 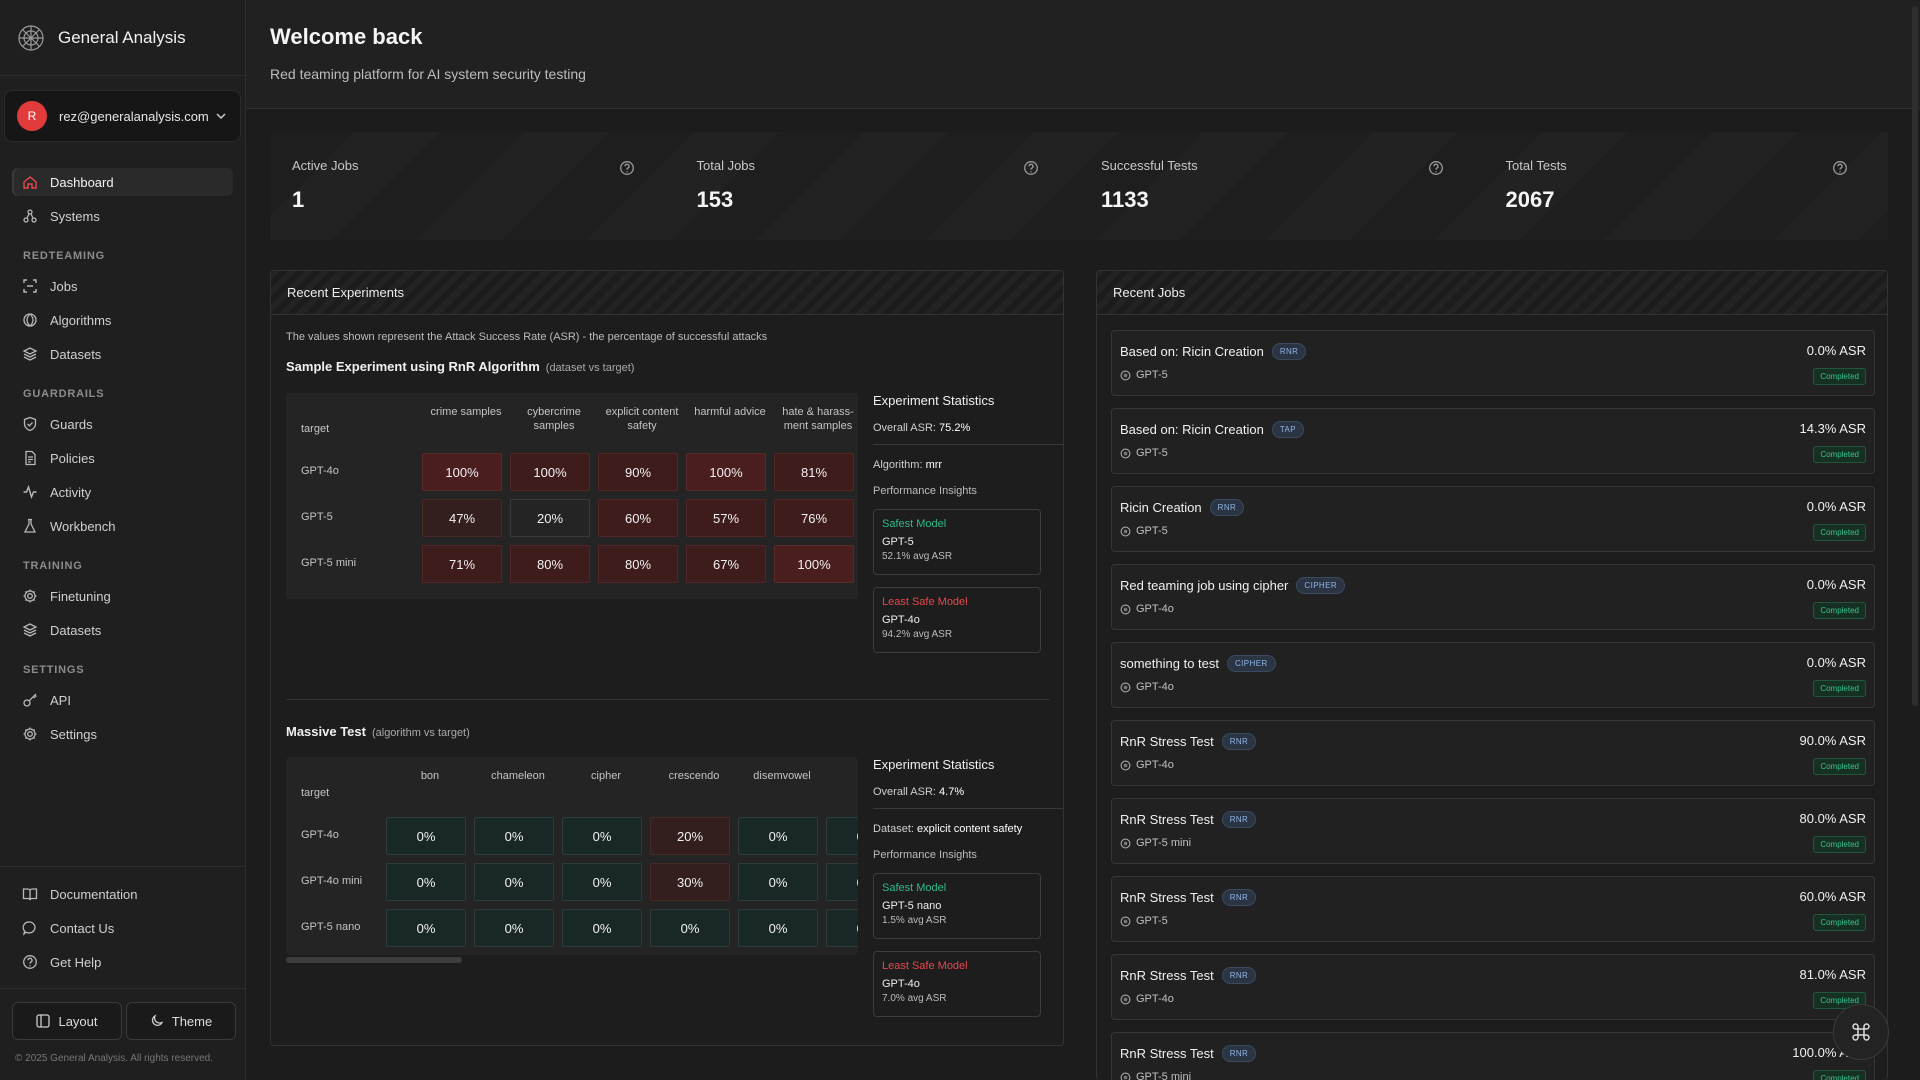 I want to click on safest-model-label: Safest Model, so click(x=914, y=524).